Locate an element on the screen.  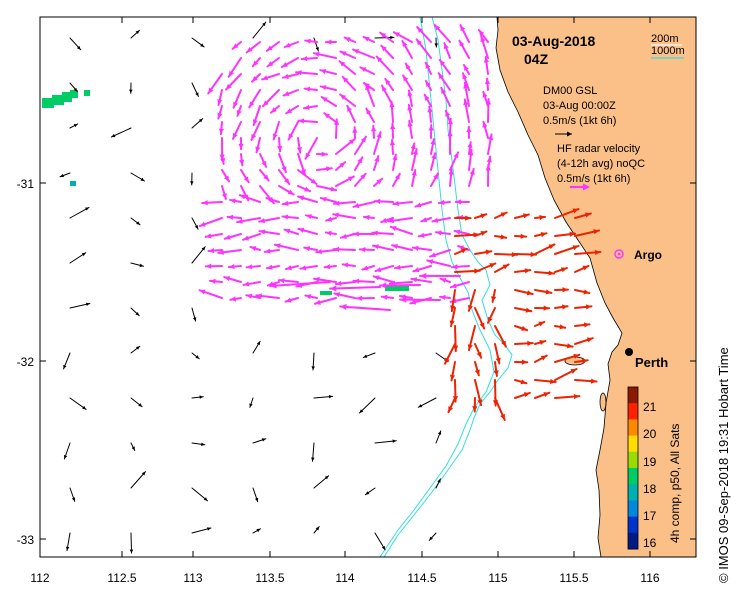
colorbar-tick-label: 20 is located at coordinates (650, 434).